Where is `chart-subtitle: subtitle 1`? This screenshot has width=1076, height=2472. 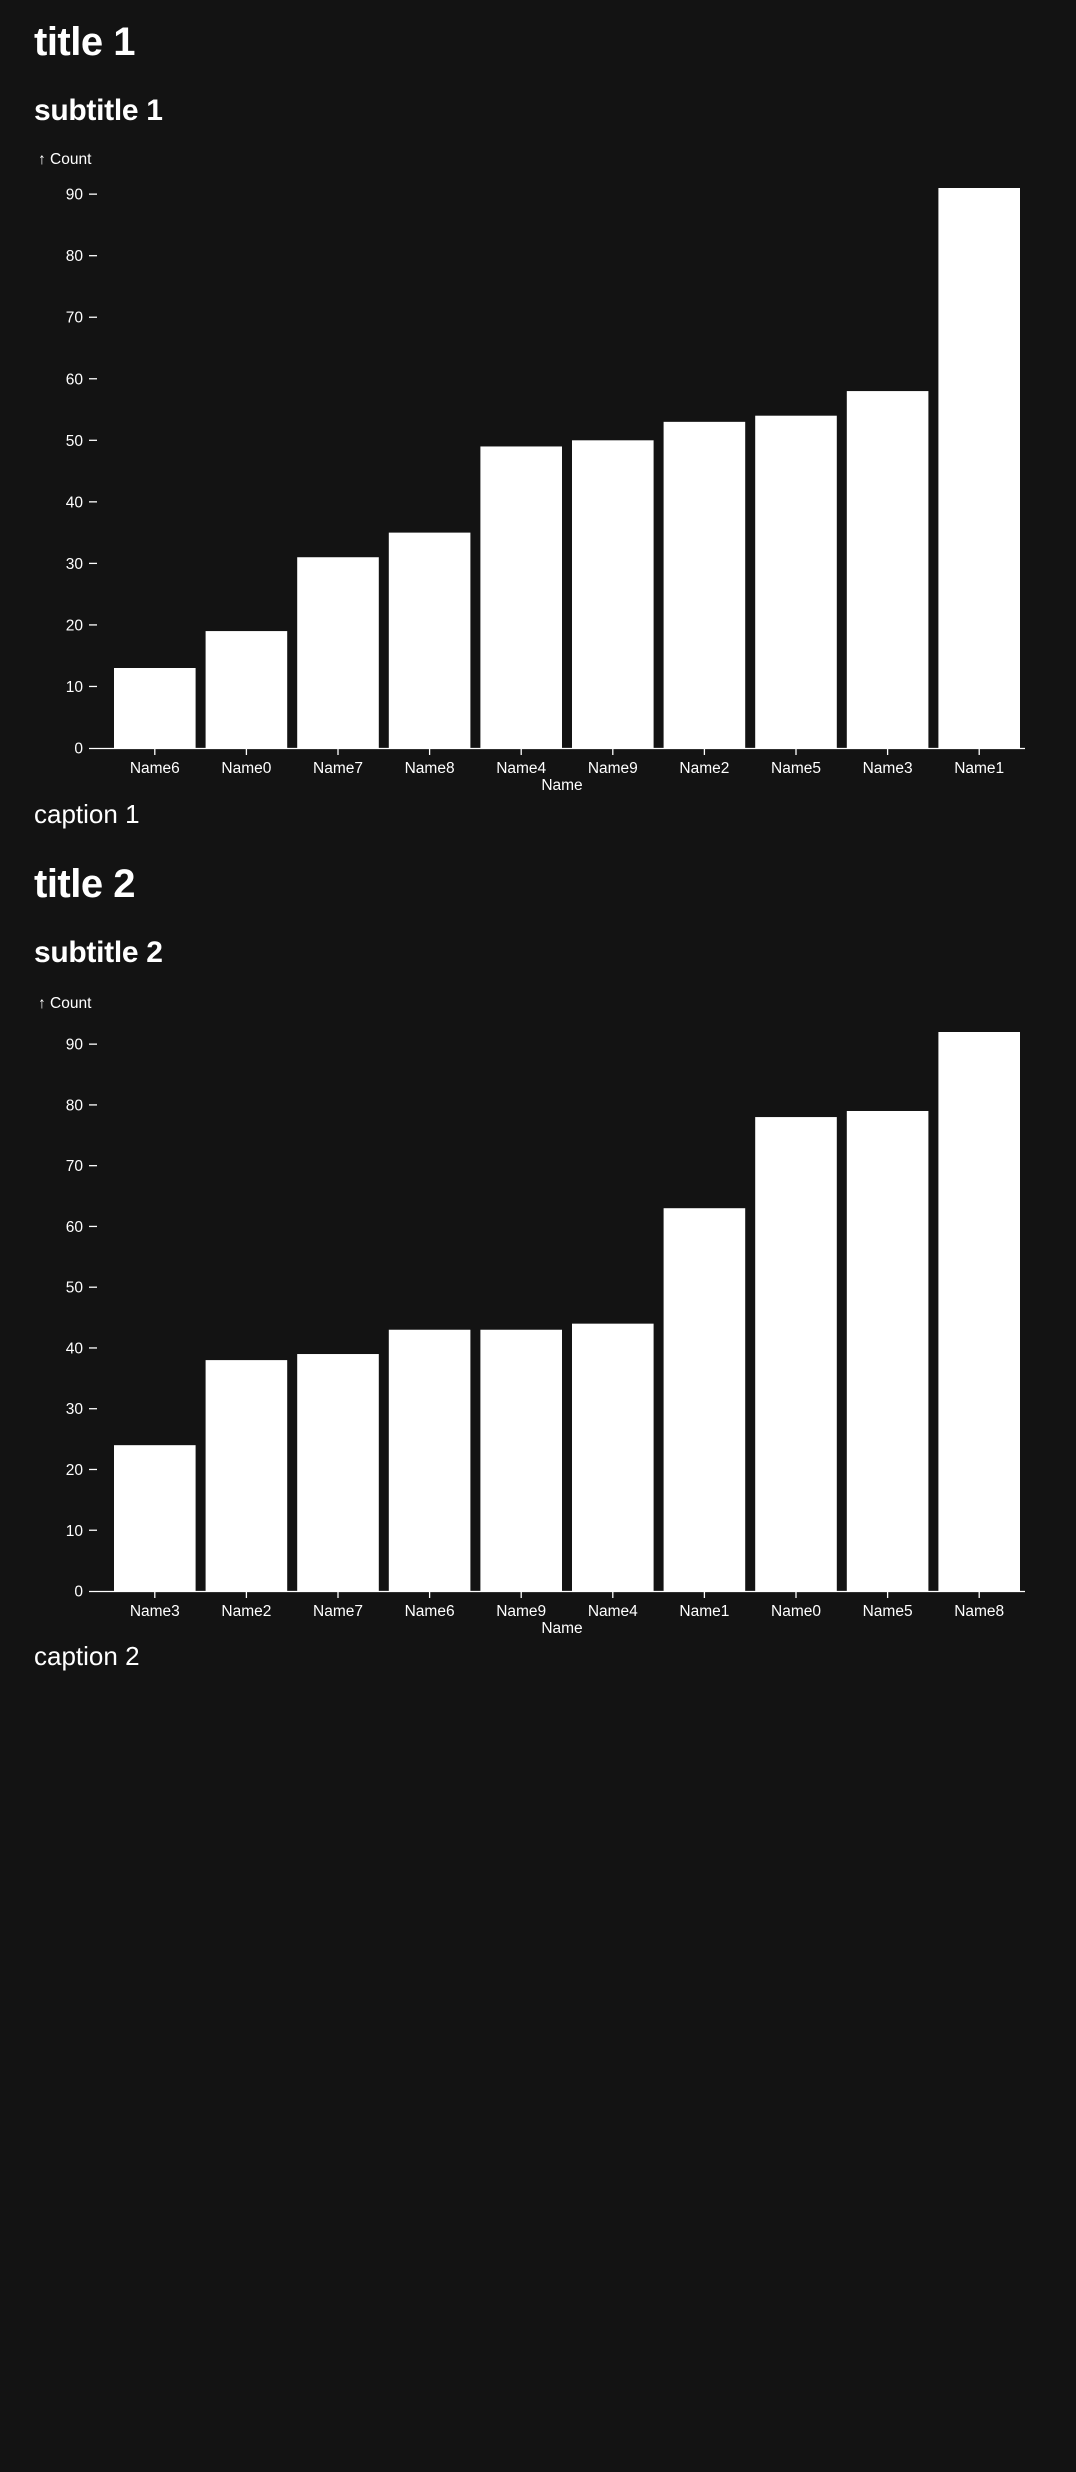
chart-subtitle: subtitle 1 is located at coordinates (98, 110).